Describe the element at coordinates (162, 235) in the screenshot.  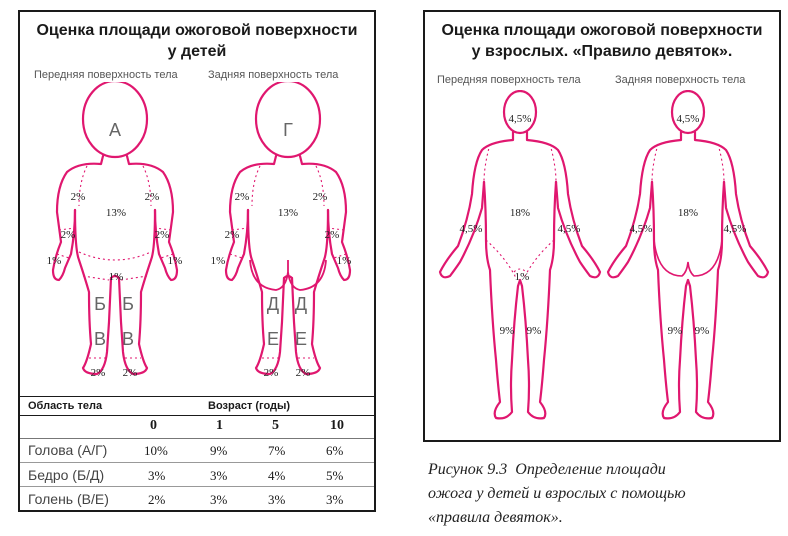
I see `child-front-forearm-right: 2%` at that location.